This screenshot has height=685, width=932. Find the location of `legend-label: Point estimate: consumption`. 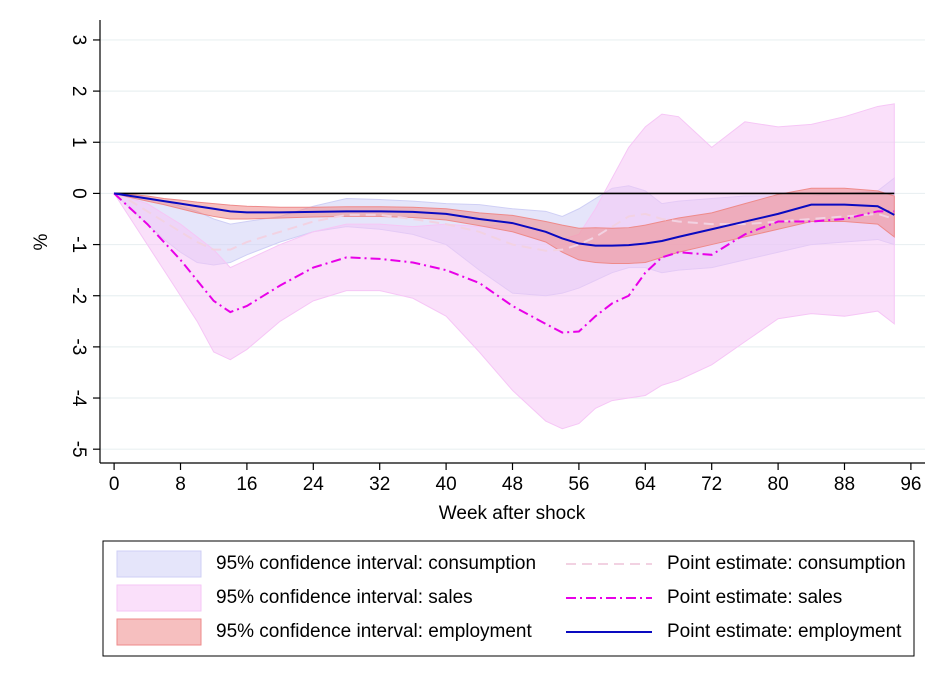

legend-label: Point estimate: consumption is located at coordinates (786, 563).